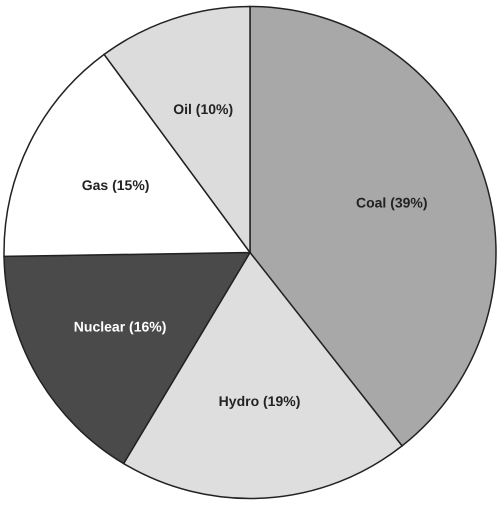 The width and height of the screenshot is (500, 505). Describe the element at coordinates (392, 202) in the screenshot. I see `slice-label: Coal (39%)` at that location.